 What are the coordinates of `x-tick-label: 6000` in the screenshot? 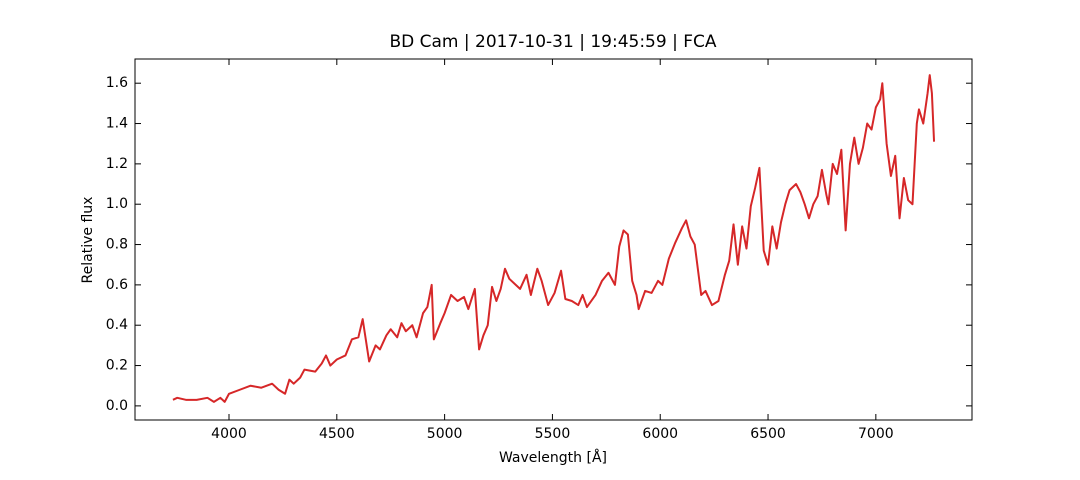 It's located at (660, 434).